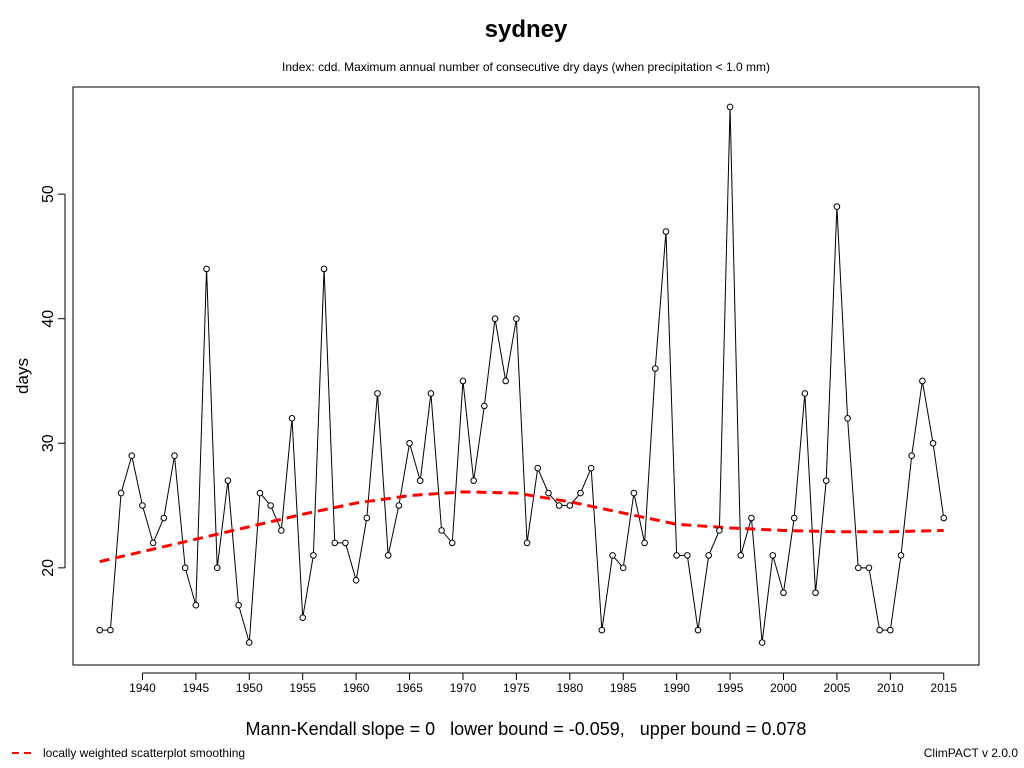 The width and height of the screenshot is (1024, 768). I want to click on x-tick-label: 1950, so click(249, 688).